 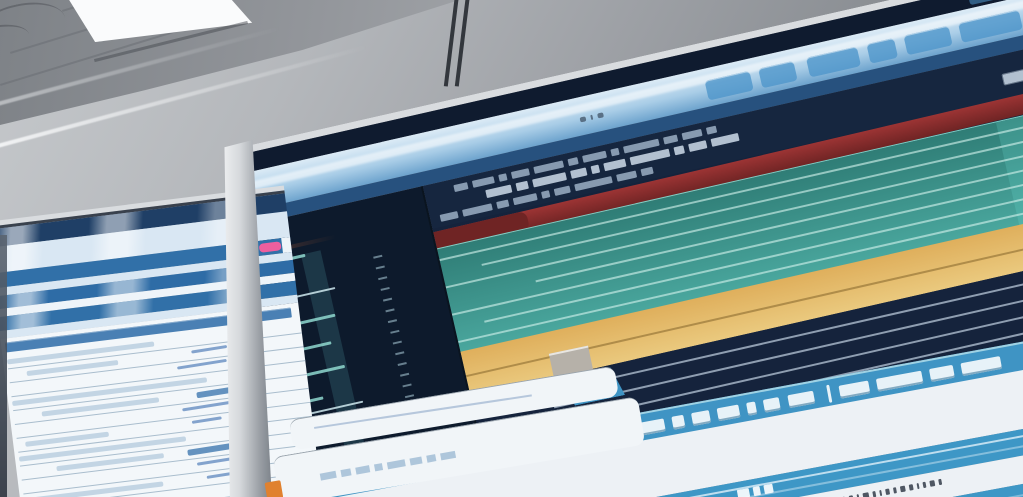 I want to click on orange-square-badge, so click(x=274, y=488).